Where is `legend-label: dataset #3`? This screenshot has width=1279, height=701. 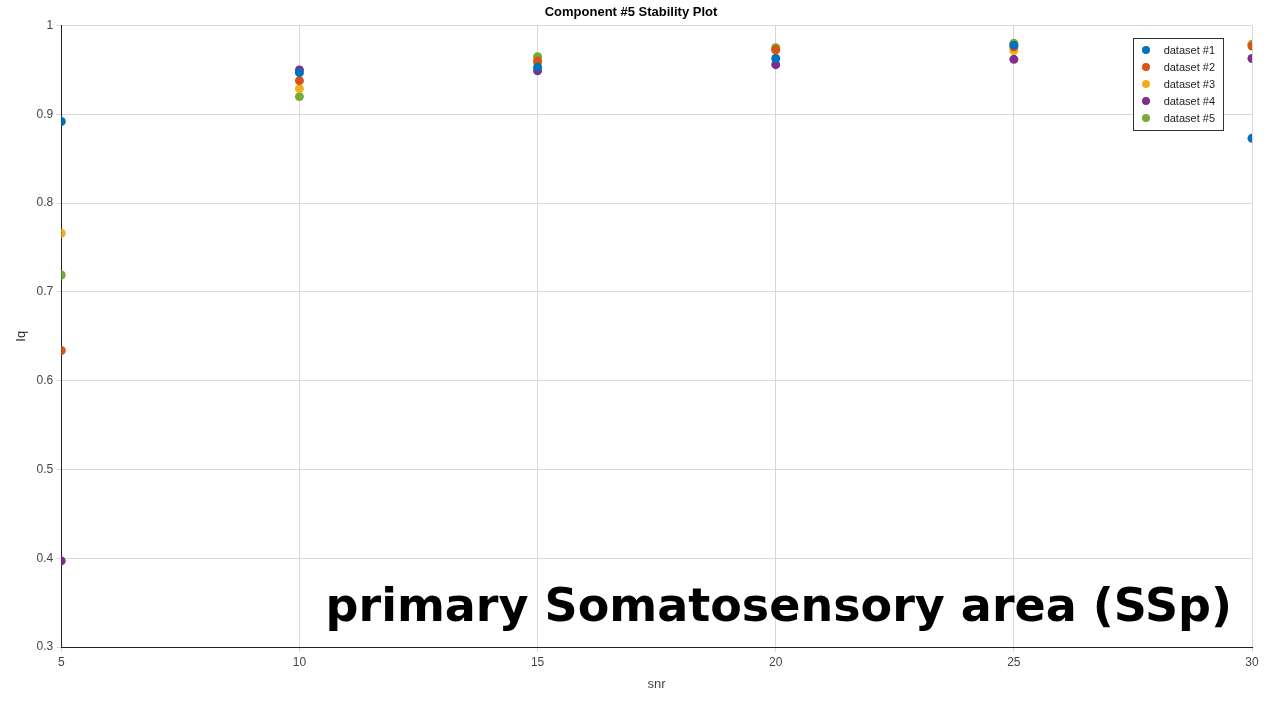
legend-label: dataset #3 is located at coordinates (1189, 84).